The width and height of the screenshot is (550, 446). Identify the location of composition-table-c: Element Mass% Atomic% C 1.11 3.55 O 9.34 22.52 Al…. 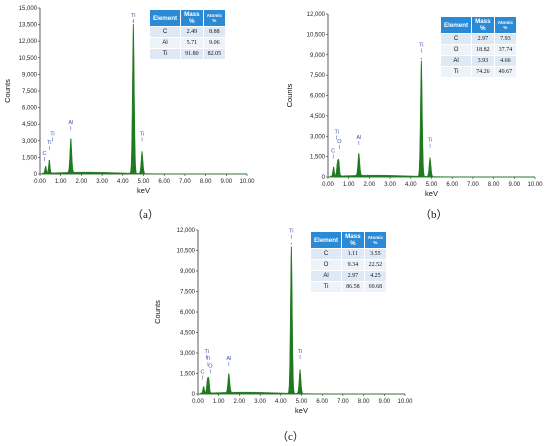
(348, 262).